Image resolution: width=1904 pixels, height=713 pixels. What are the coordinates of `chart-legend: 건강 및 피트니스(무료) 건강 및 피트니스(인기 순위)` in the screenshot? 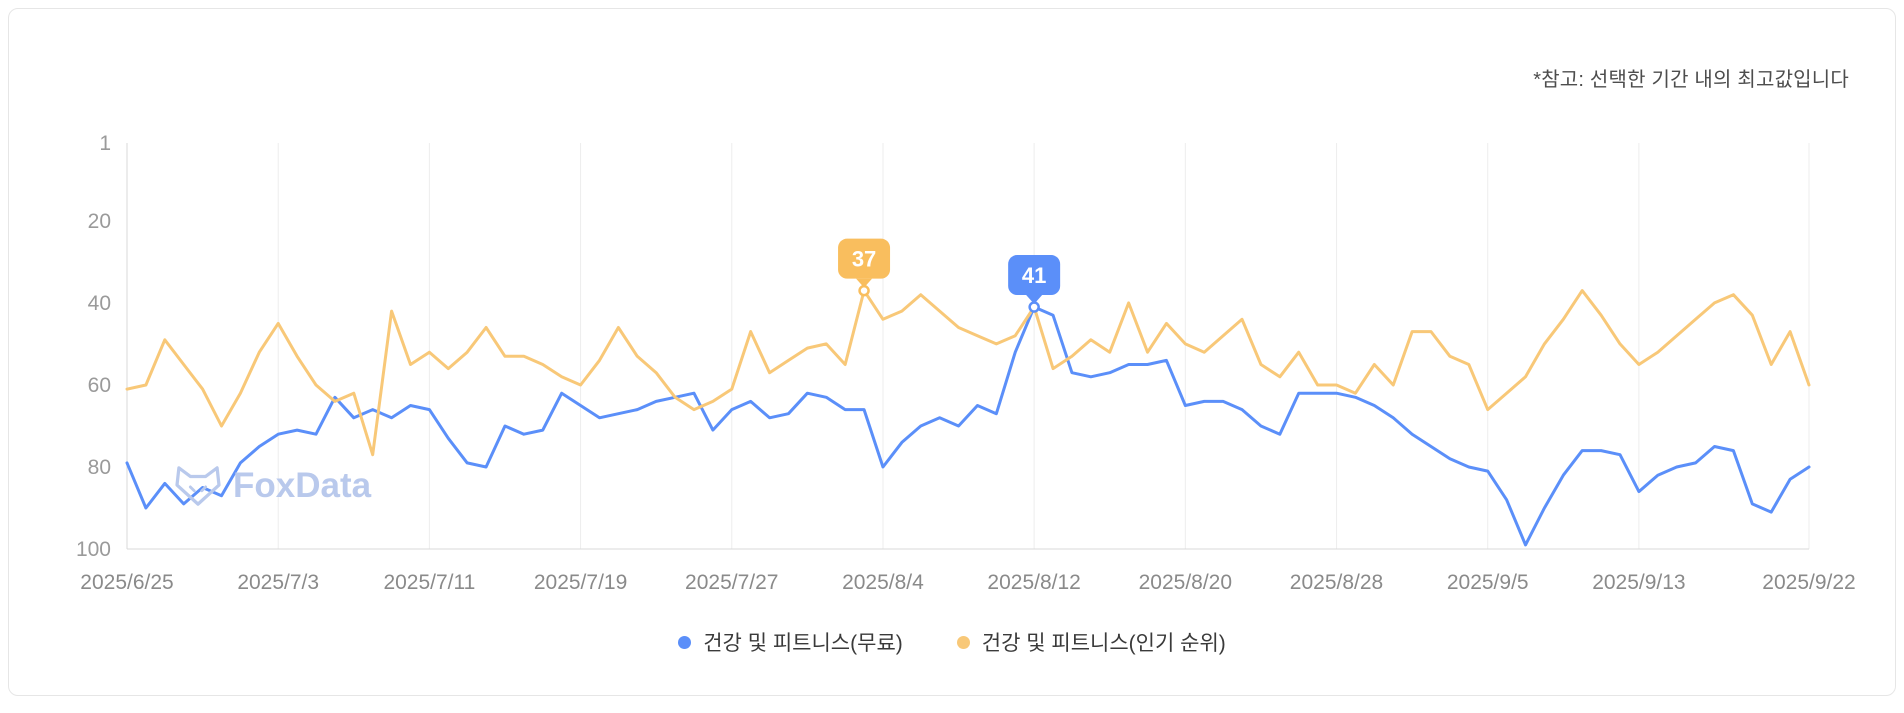 It's located at (952, 642).